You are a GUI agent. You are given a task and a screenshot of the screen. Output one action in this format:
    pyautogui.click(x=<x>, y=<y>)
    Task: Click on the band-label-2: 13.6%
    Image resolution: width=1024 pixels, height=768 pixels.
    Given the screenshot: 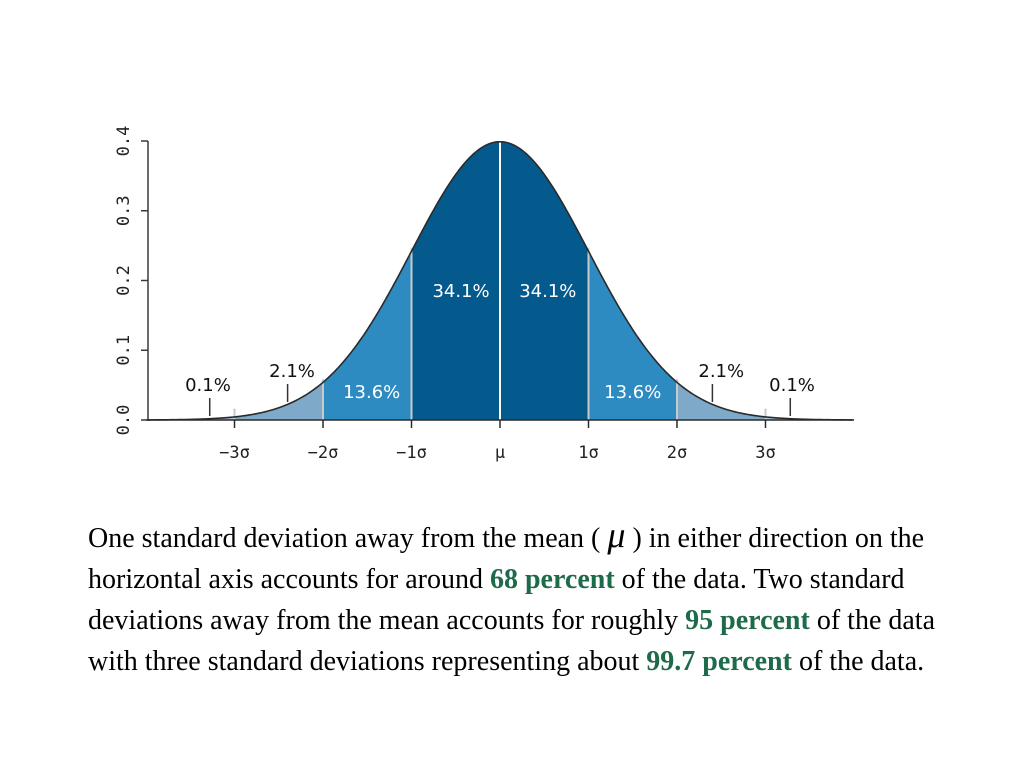 What is the action you would take?
    pyautogui.click(x=371, y=392)
    